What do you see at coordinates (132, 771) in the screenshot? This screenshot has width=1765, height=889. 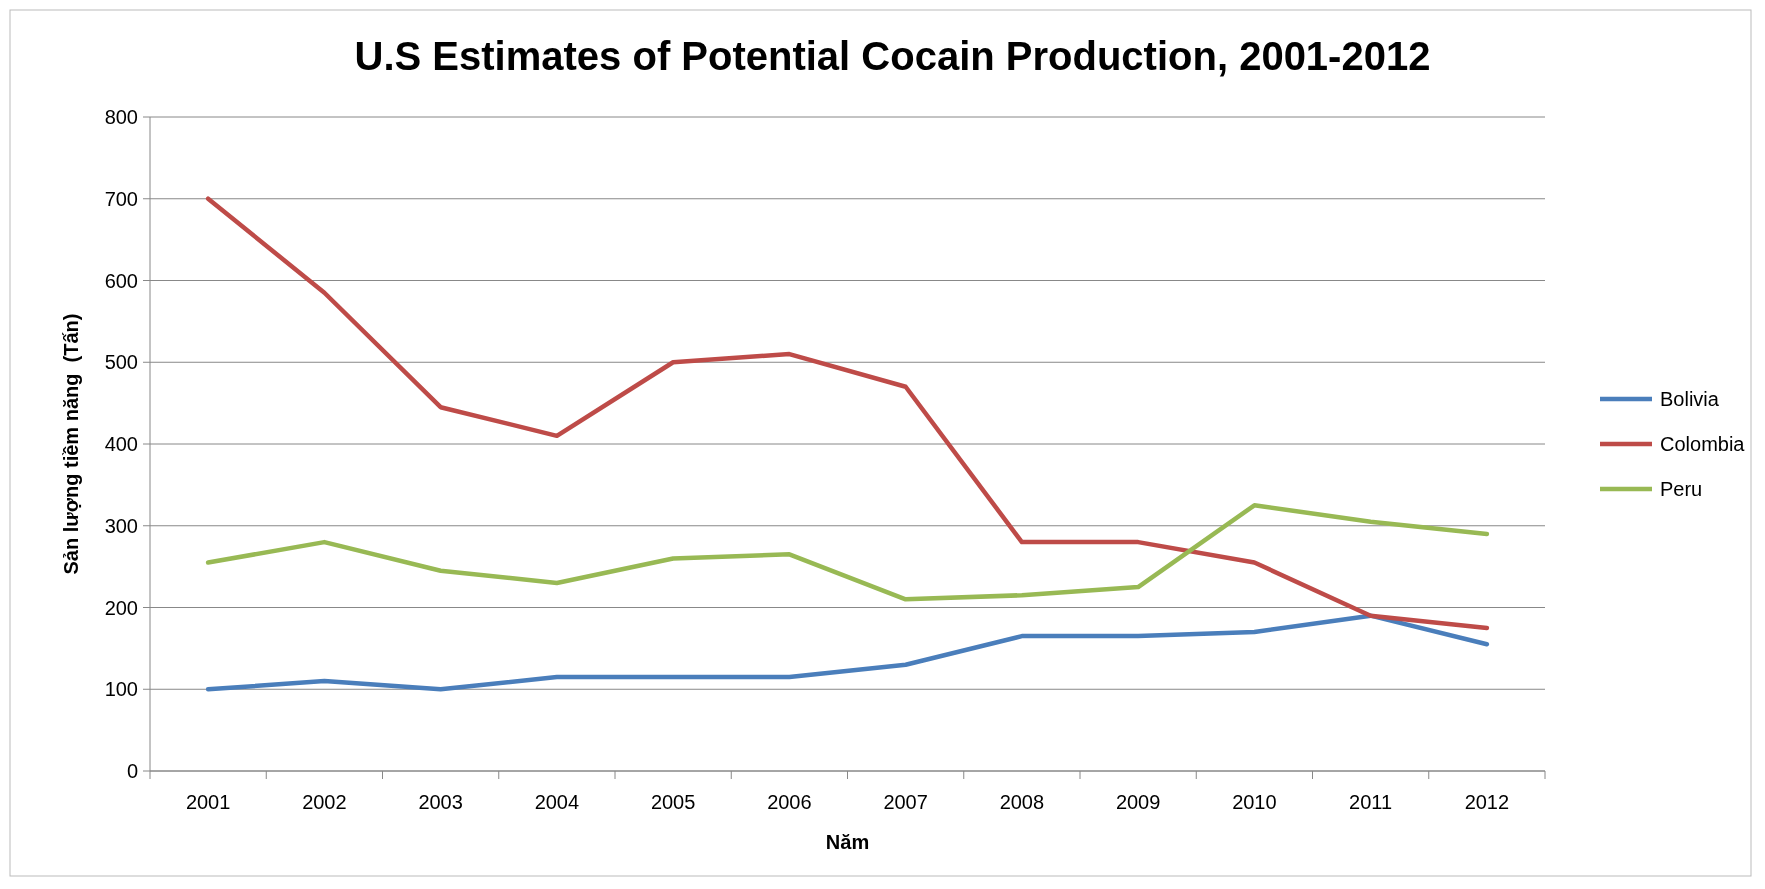 I see `y-tick-label: 0` at bounding box center [132, 771].